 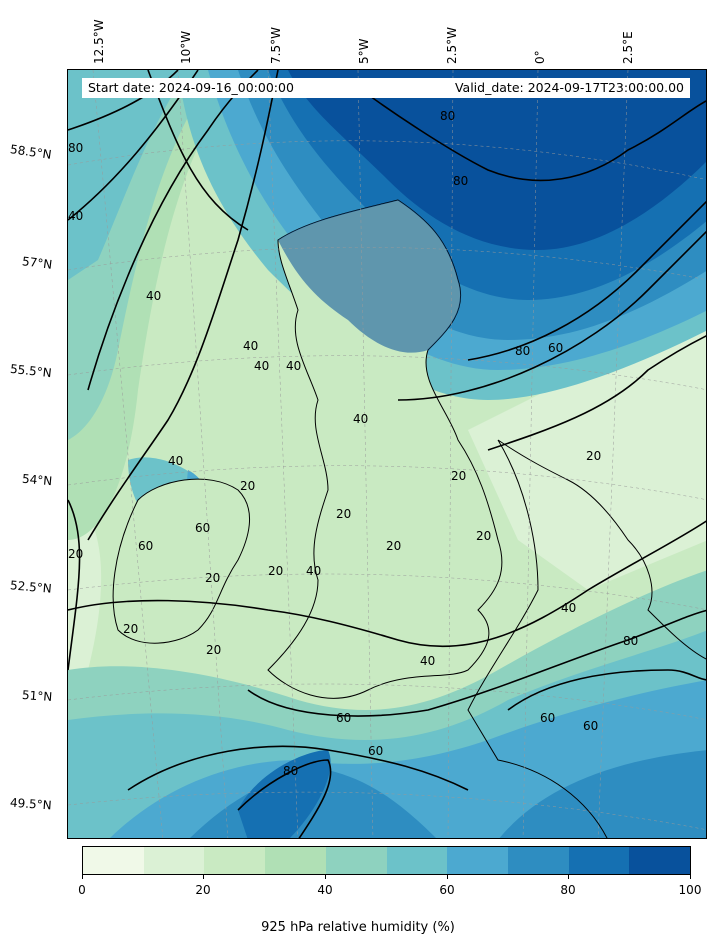 I want to click on continental-coastline, so click(x=586, y=638).